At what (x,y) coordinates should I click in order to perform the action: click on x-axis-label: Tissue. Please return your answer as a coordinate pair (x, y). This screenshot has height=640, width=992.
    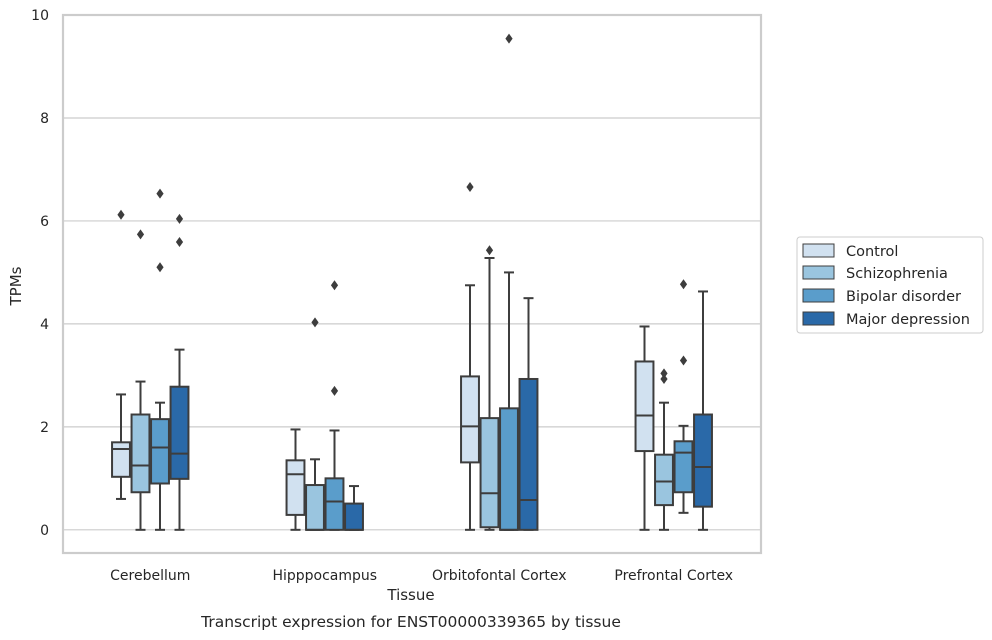
    Looking at the image, I should click on (410, 595).